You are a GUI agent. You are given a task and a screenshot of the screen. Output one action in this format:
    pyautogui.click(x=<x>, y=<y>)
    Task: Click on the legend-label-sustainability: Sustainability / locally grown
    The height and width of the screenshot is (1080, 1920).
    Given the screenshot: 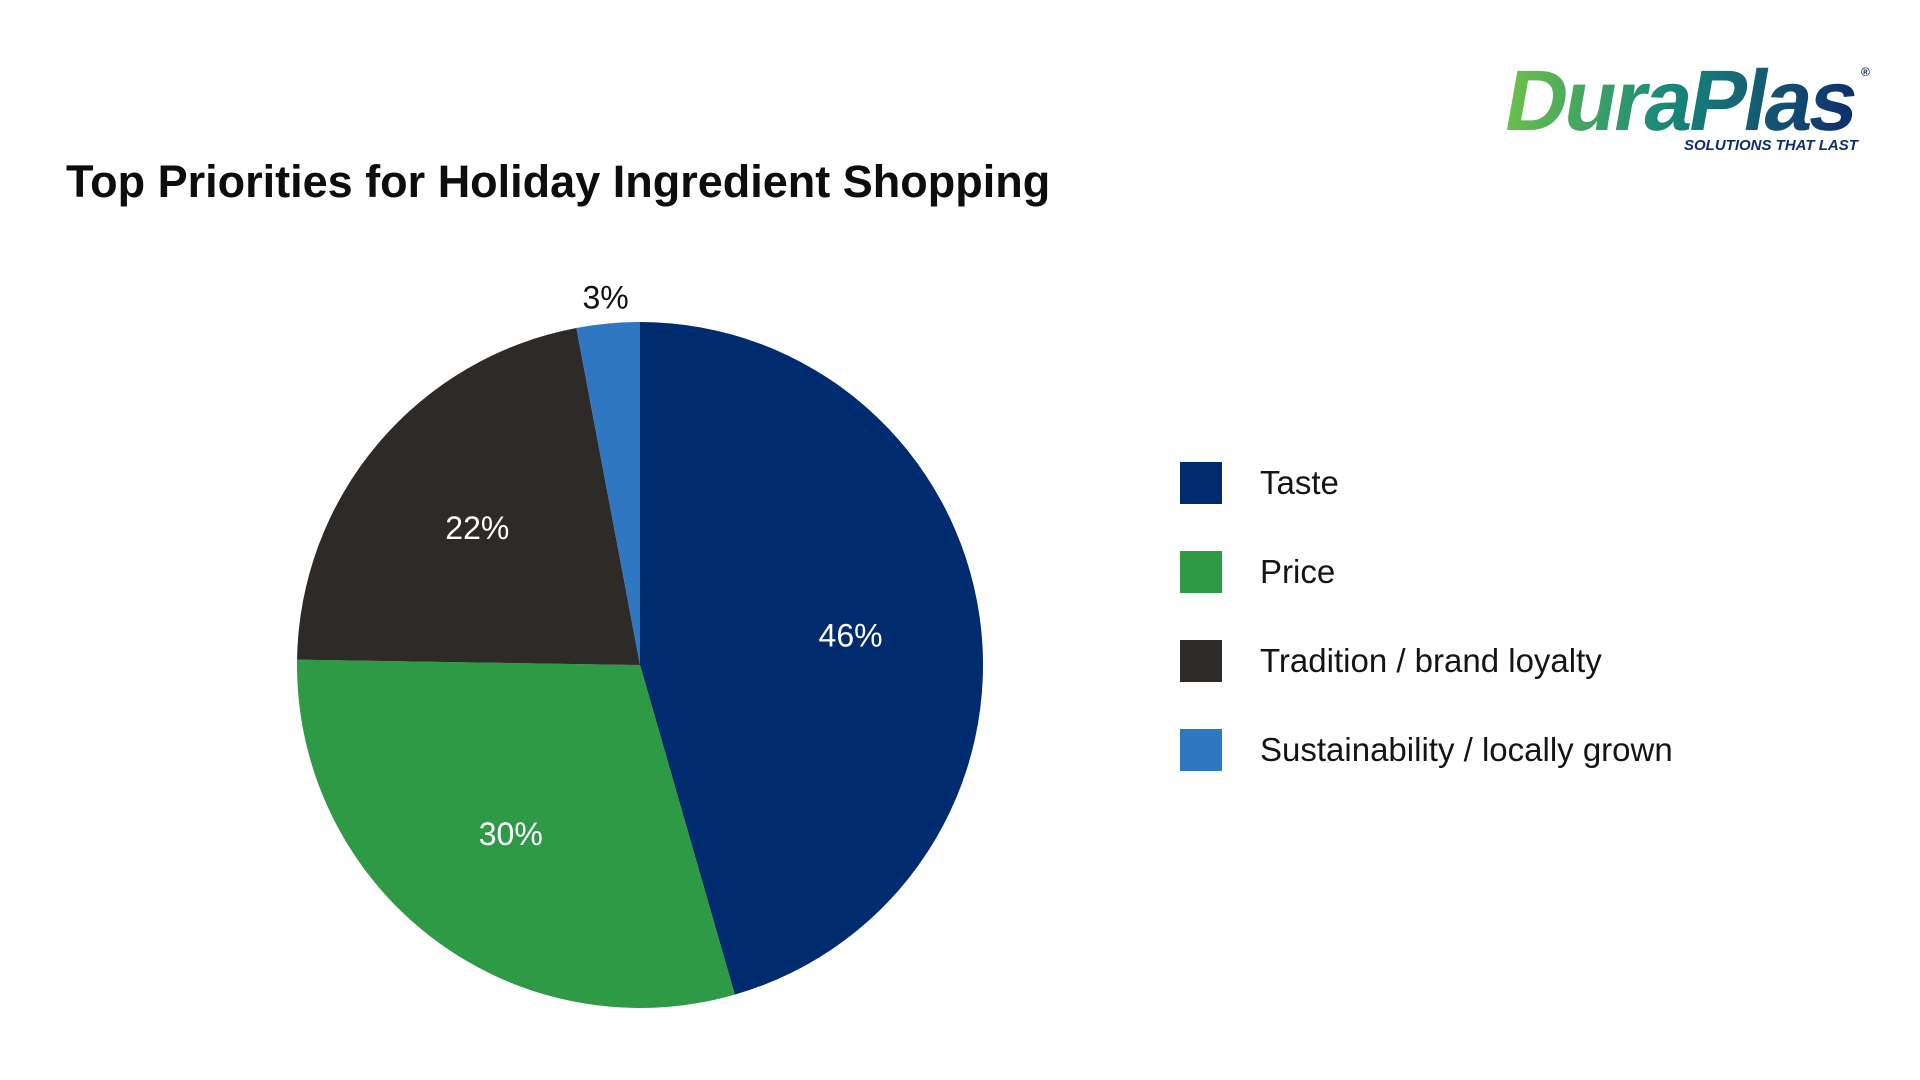 What is the action you would take?
    pyautogui.click(x=1466, y=749)
    